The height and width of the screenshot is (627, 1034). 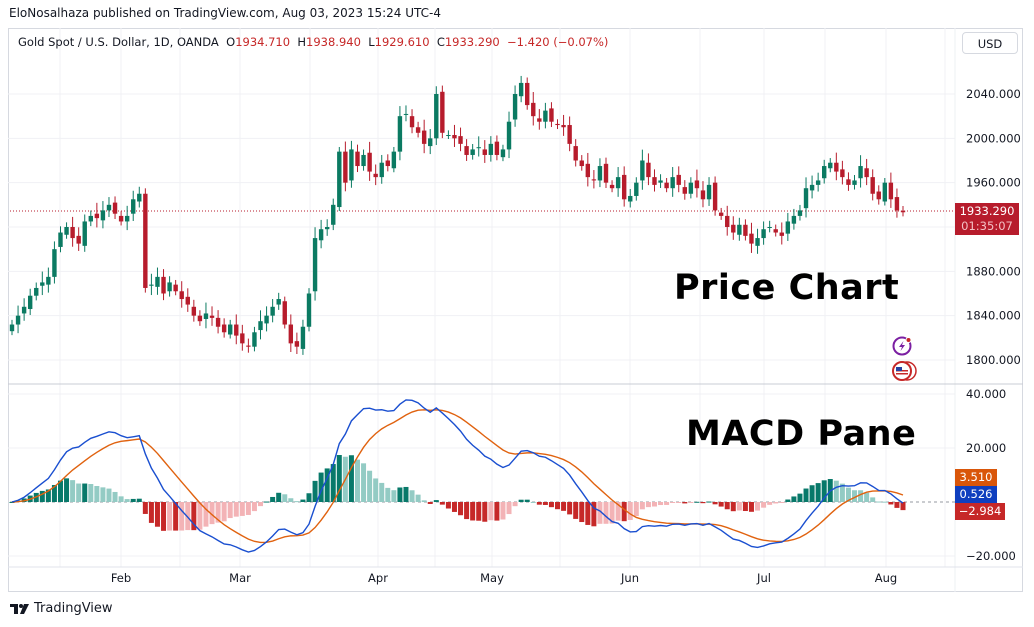 What do you see at coordinates (990, 43) in the screenshot?
I see `currency-button: USD` at bounding box center [990, 43].